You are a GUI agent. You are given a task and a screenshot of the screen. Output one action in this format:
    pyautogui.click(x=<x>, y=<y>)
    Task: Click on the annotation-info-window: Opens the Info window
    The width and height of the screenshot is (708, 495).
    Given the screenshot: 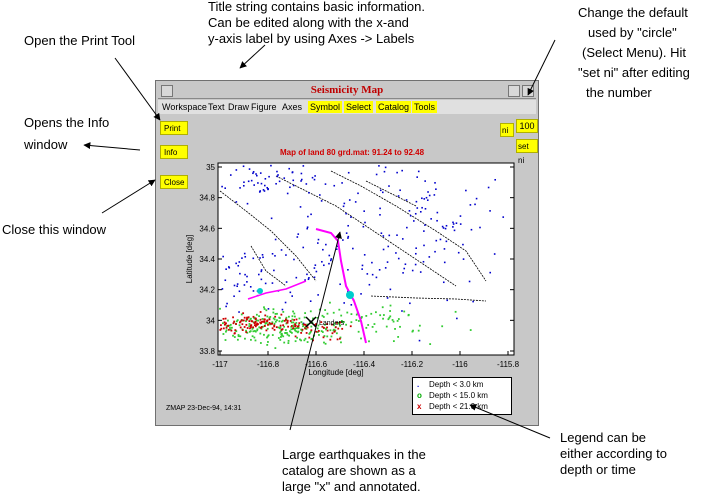 What is the action you would take?
    pyautogui.click(x=67, y=133)
    